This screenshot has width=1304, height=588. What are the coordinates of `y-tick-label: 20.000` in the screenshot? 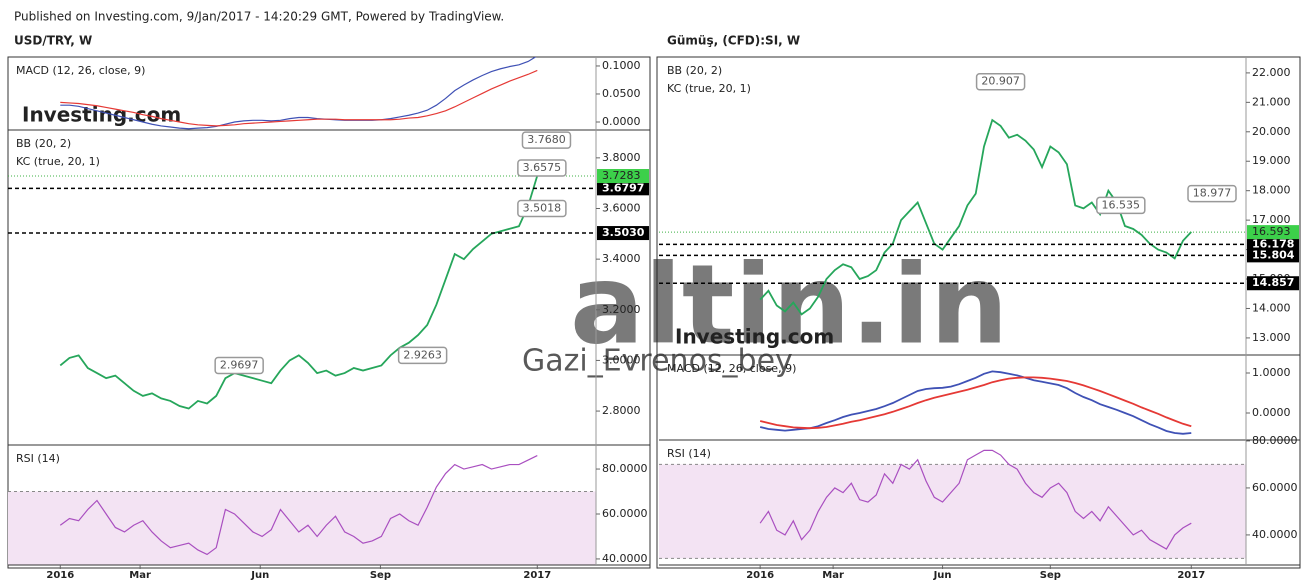 It's located at (1271, 131).